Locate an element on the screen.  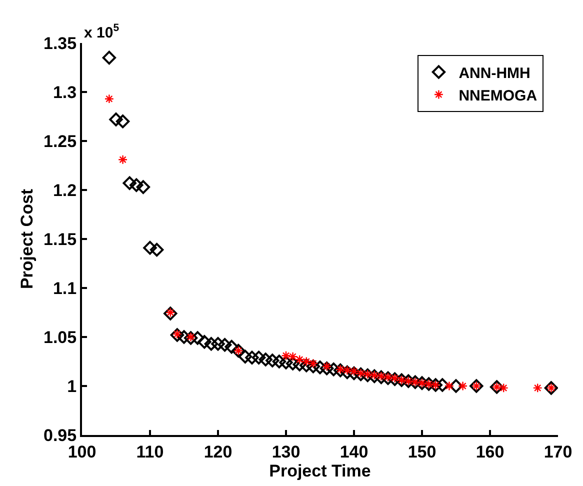
x-tick-label: 140 is located at coordinates (354, 452).